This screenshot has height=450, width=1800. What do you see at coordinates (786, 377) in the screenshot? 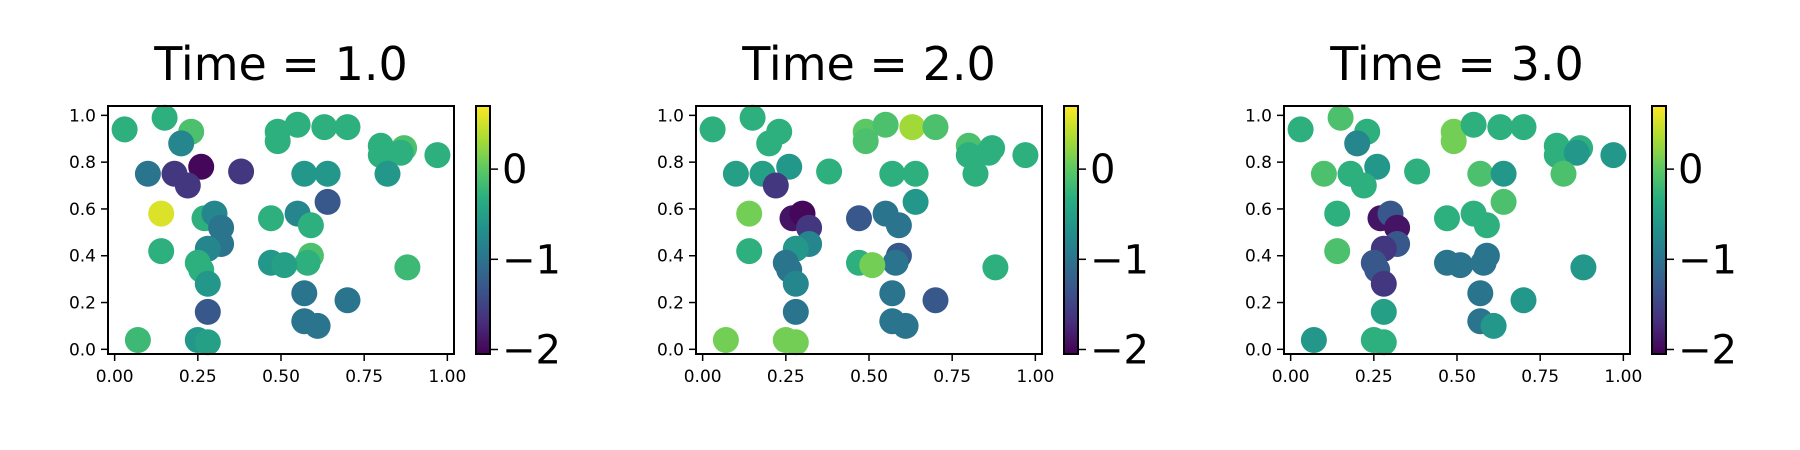
I see `x-tick-label: 0.25` at bounding box center [786, 377].